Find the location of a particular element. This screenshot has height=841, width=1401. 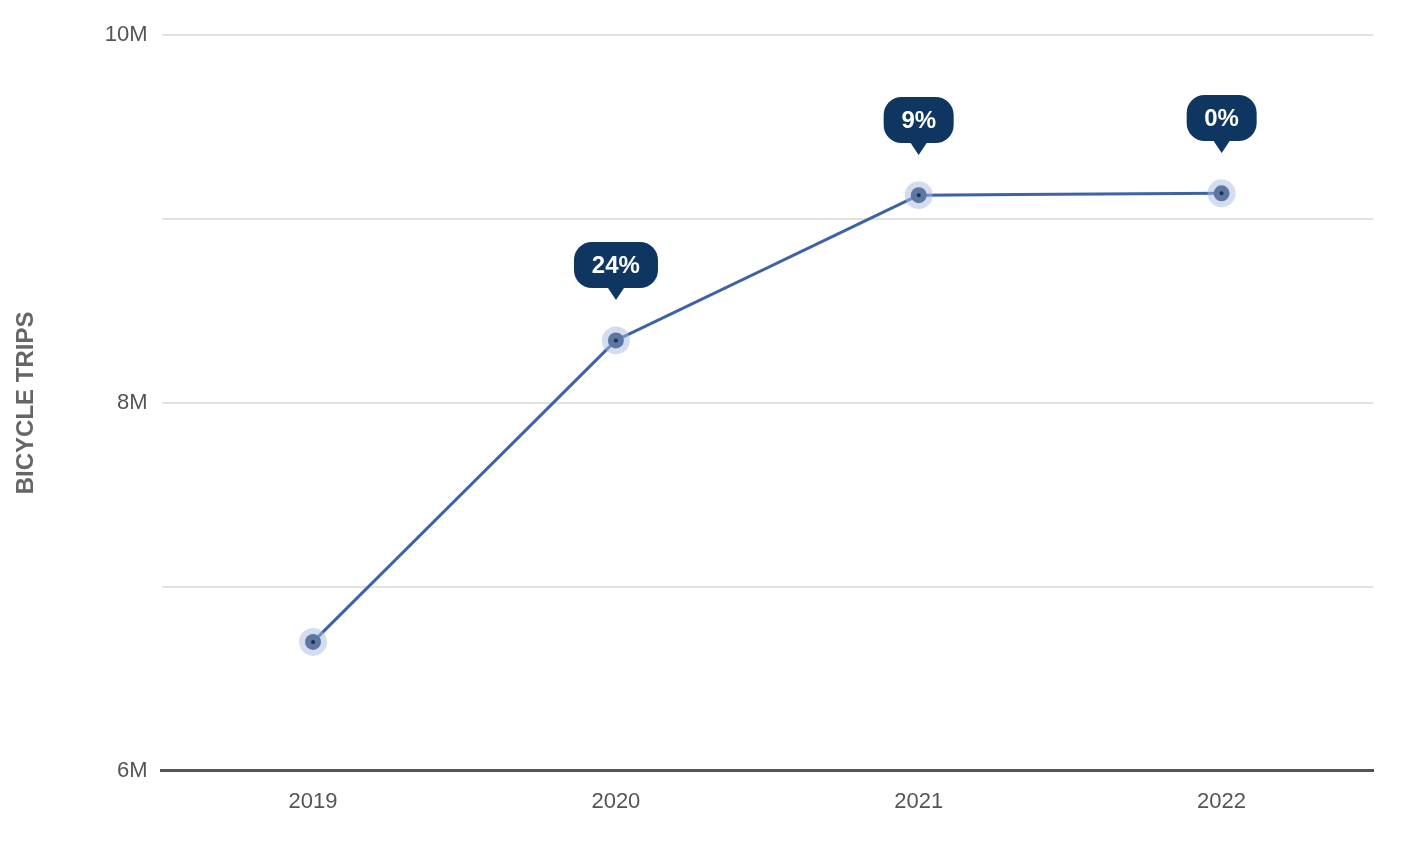

y-tick-label: 10M is located at coordinates (126, 34).